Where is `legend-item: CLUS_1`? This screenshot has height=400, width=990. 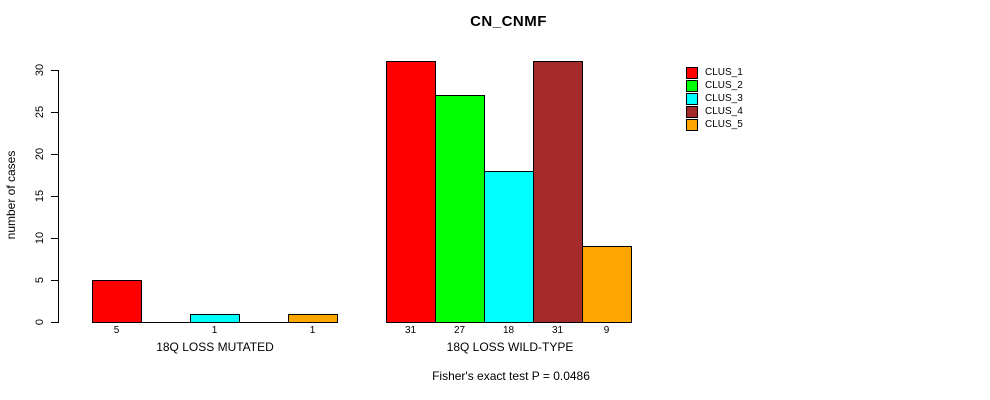 legend-item: CLUS_1 is located at coordinates (714, 72).